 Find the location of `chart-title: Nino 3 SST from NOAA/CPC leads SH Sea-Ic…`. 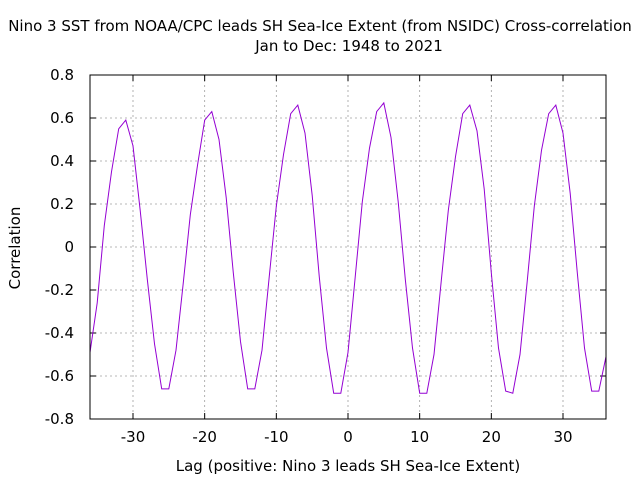

chart-title: Nino 3 SST from NOAA/CPC leads SH Sea-Ic… is located at coordinates (320, 26).